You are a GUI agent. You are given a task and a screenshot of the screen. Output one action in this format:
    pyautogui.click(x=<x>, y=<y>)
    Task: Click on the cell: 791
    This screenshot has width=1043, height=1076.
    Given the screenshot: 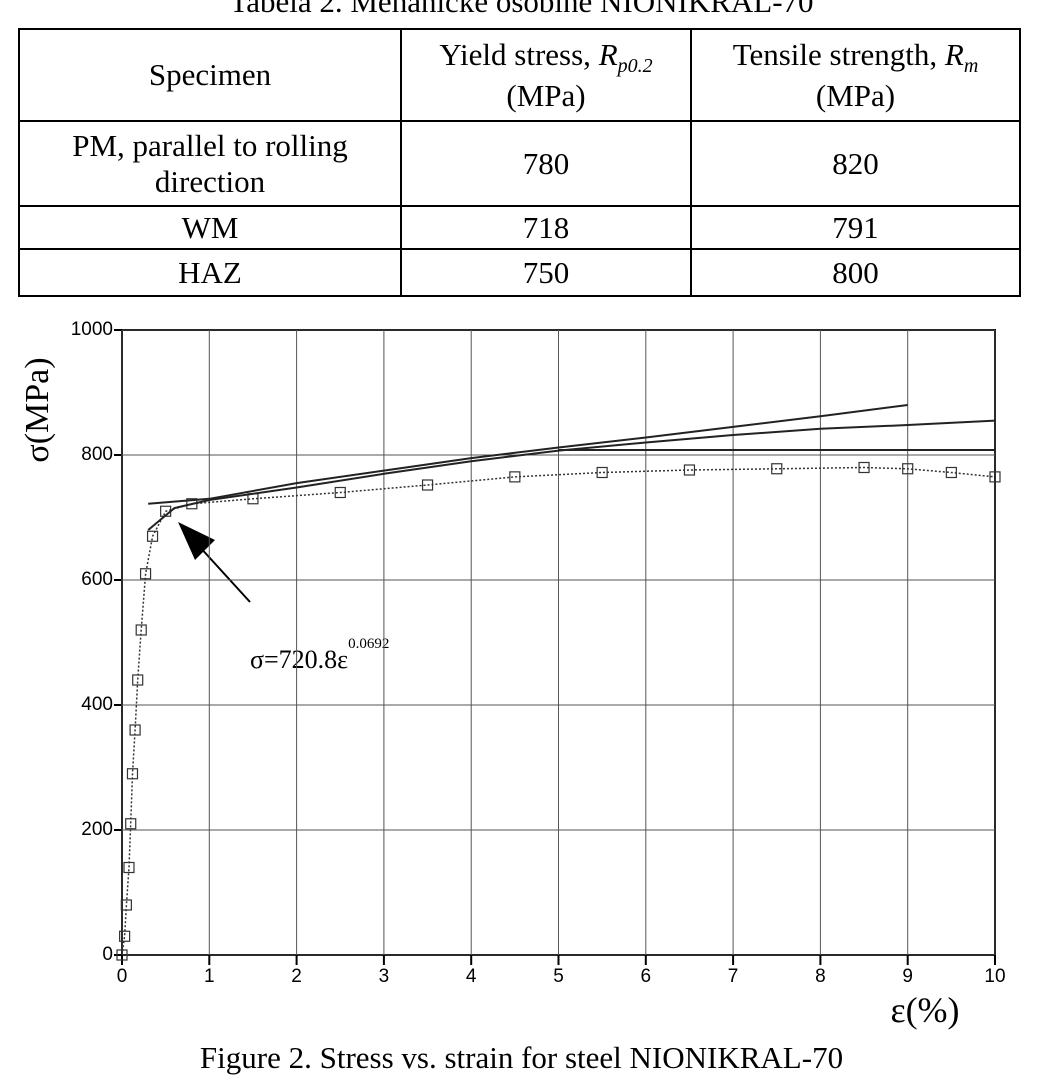 What is the action you would take?
    pyautogui.click(x=855, y=227)
    